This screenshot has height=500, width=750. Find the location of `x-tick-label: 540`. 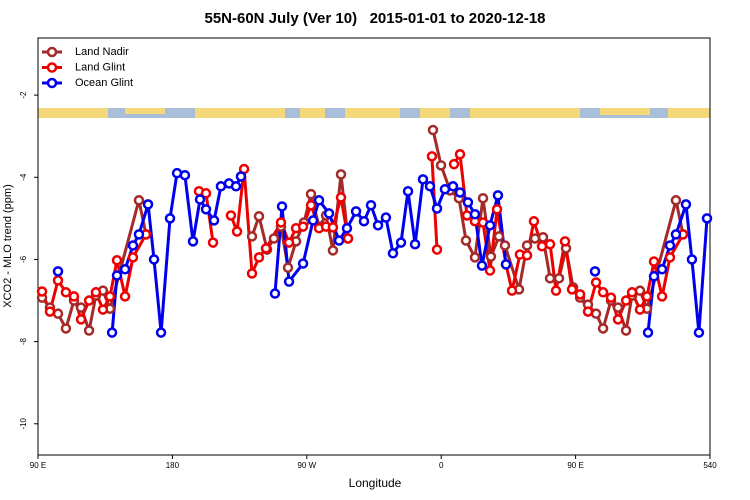

x-tick-label: 540 is located at coordinates (710, 465).